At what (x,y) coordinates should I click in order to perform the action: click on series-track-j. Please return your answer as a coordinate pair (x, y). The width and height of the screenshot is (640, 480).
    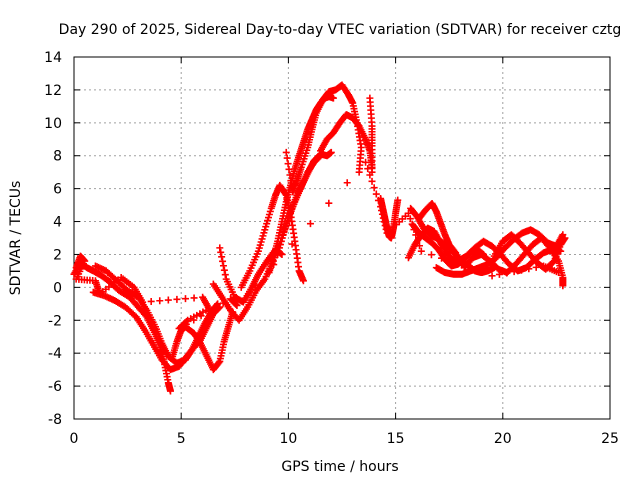
    Looking at the image, I should click on (323, 138).